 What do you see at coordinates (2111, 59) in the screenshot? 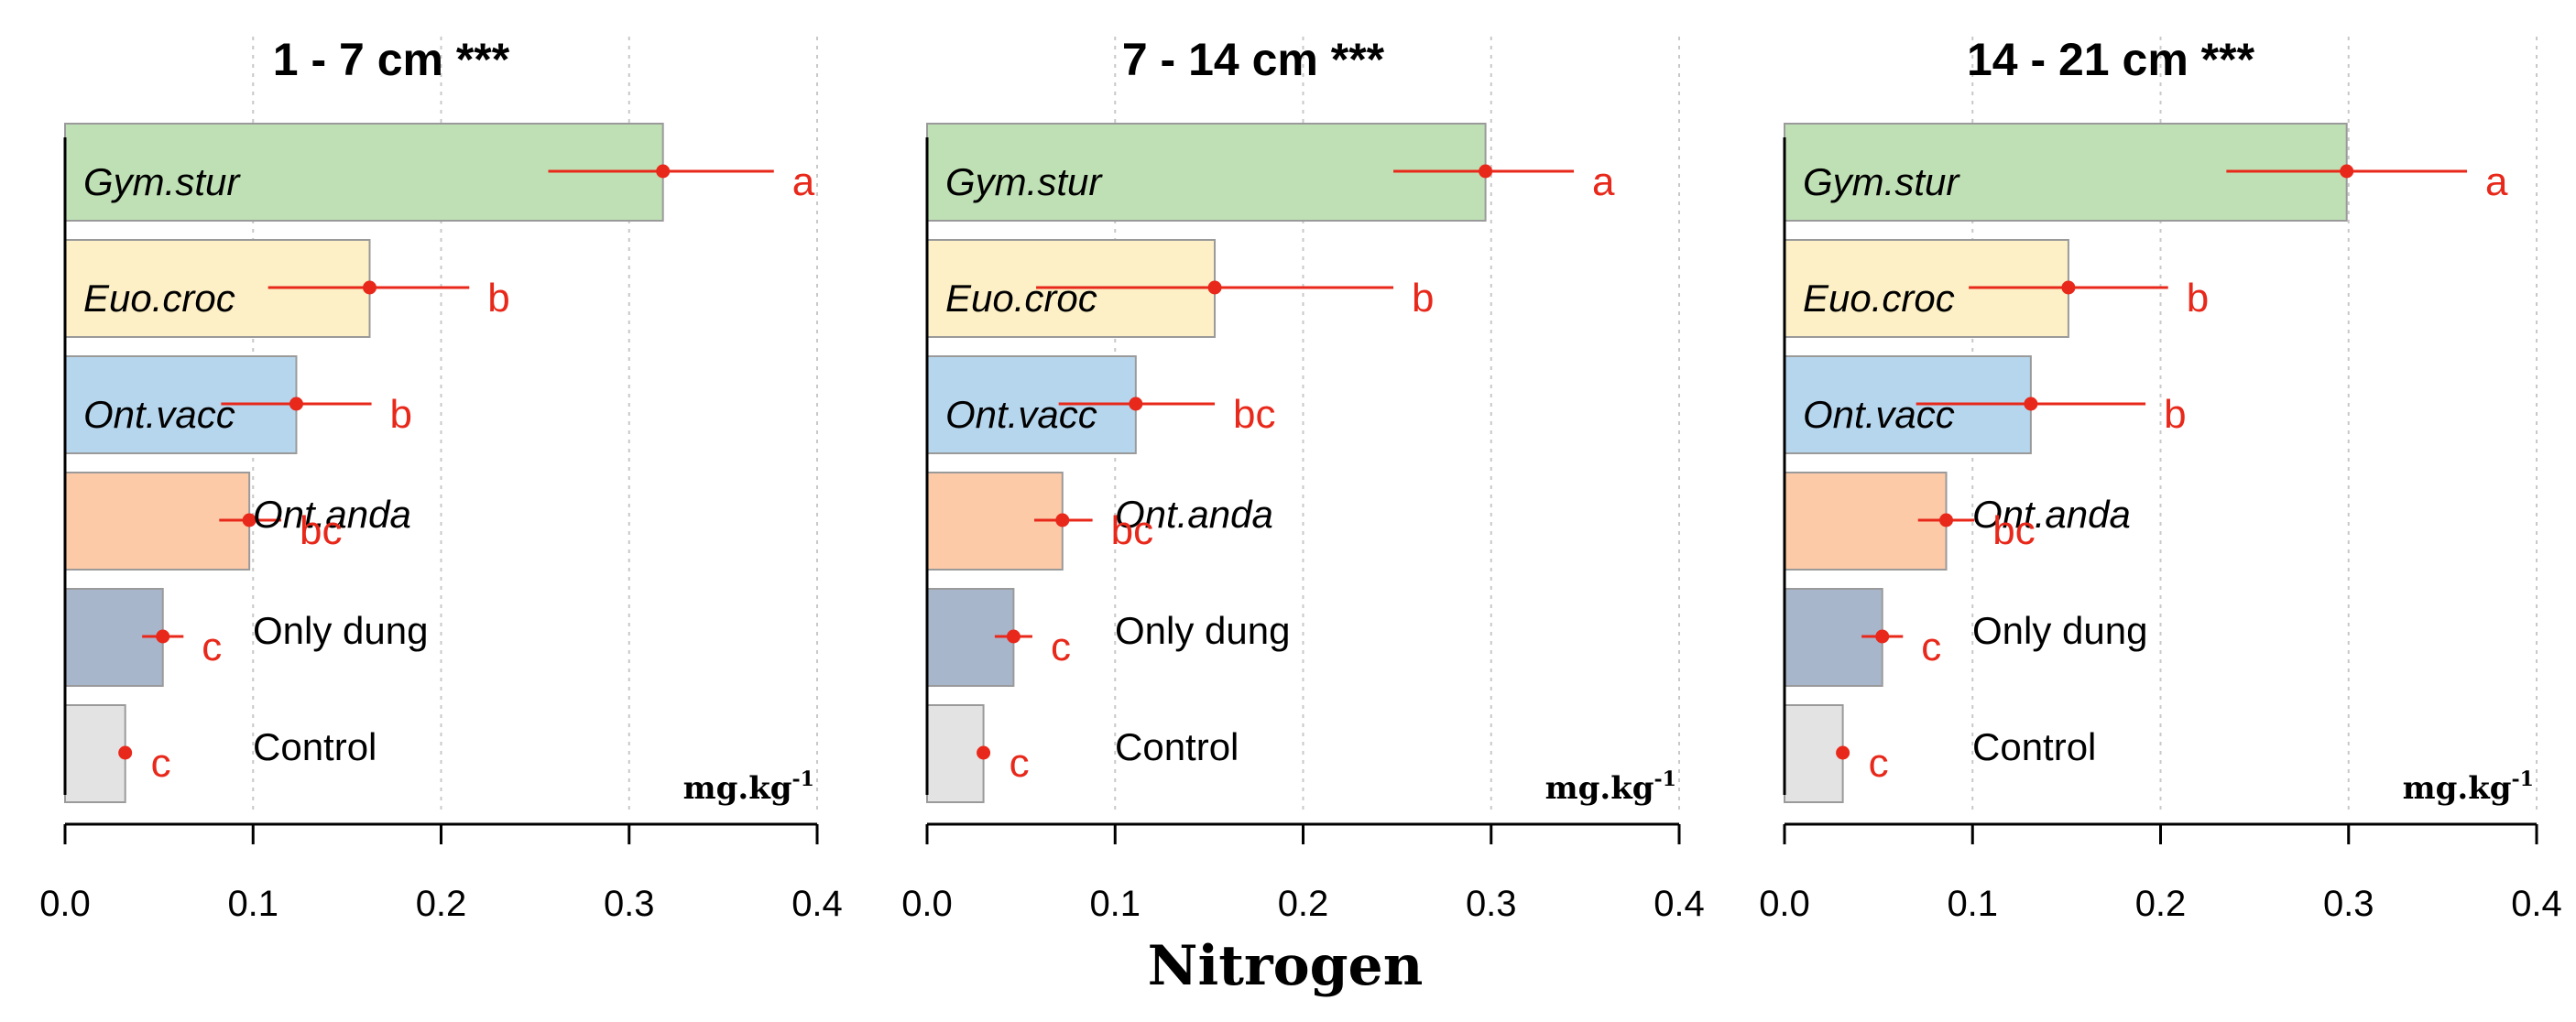
I see `panel-title: 14 - 21 cm ***` at bounding box center [2111, 59].